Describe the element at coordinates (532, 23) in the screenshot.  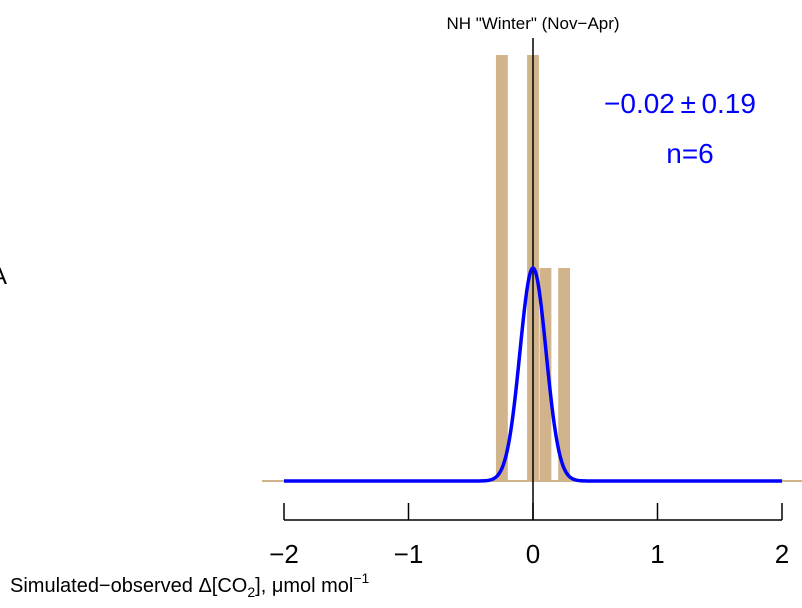
I see `chart-title: NH "Winter" (Nov−Apr)` at that location.